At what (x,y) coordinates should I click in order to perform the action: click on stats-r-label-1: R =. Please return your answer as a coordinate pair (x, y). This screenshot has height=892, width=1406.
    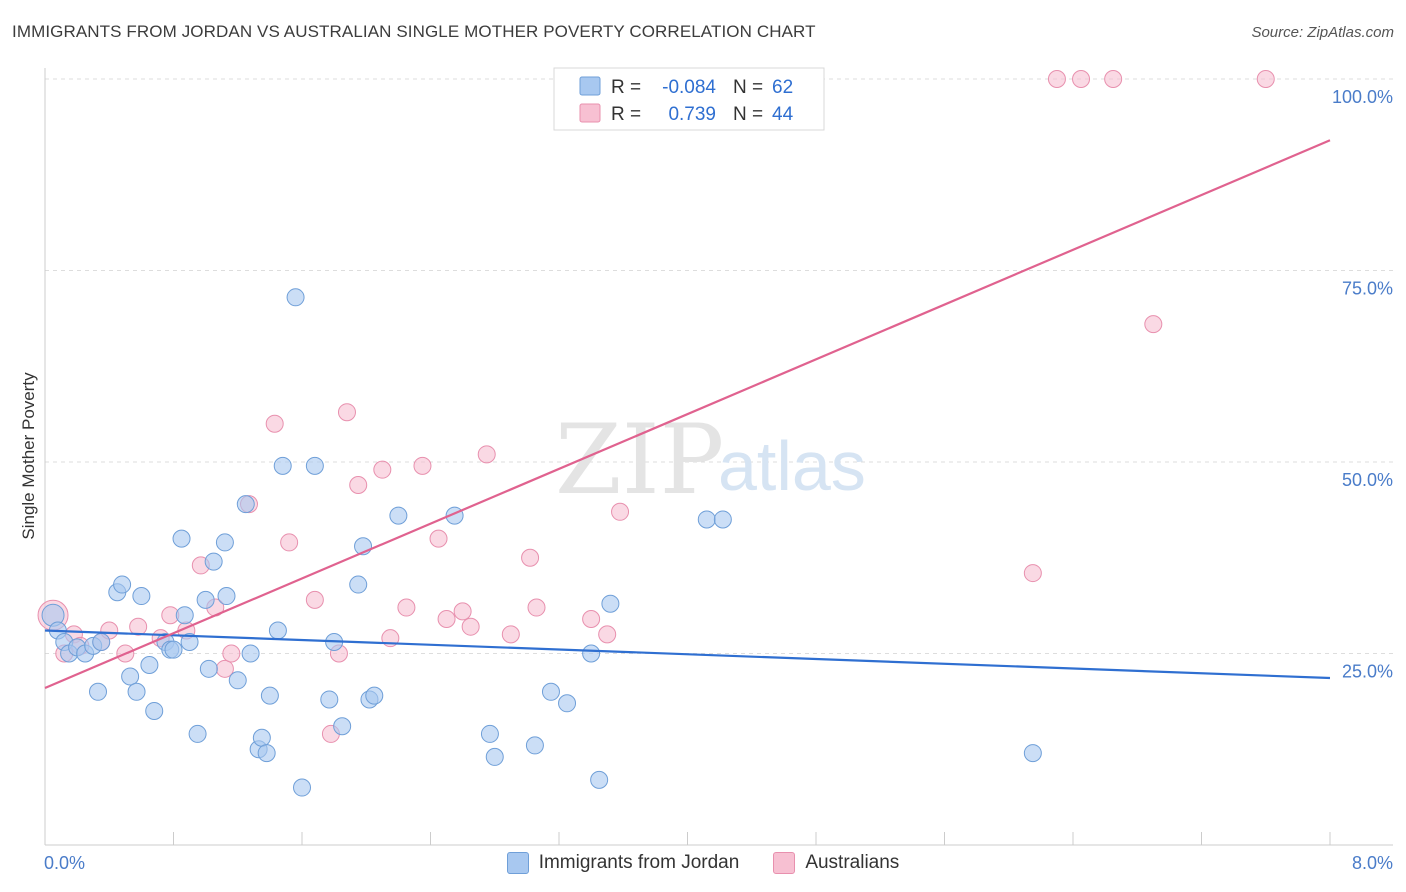
    Looking at the image, I should click on (626, 87).